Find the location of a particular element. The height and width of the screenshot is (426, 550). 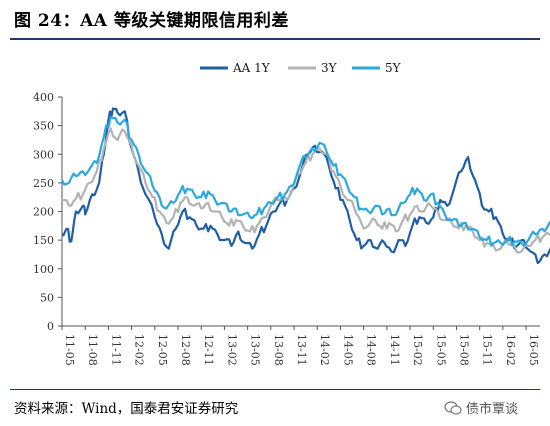

y-tick-label: 0 is located at coordinates (50, 326).